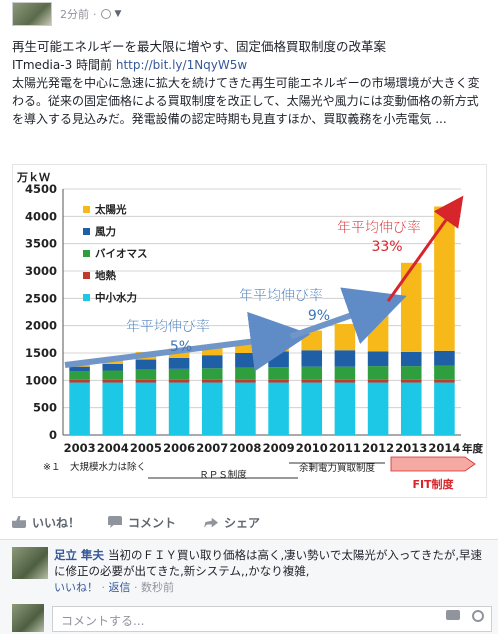 The image size is (498, 634). Describe the element at coordinates (45, 408) in the screenshot. I see `y-tick-label: 500` at that location.